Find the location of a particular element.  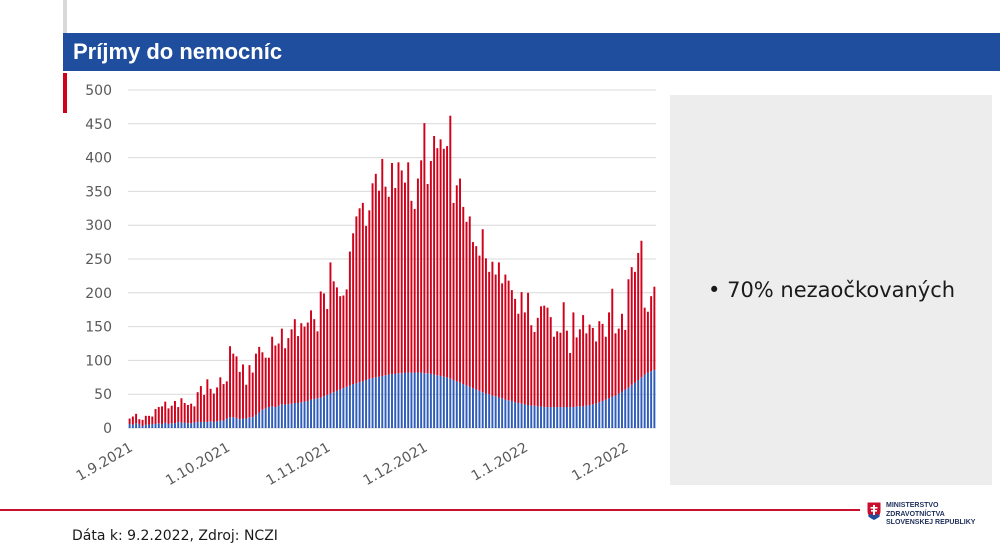

title-bar: Príjmy do nemocníc is located at coordinates (531, 52).